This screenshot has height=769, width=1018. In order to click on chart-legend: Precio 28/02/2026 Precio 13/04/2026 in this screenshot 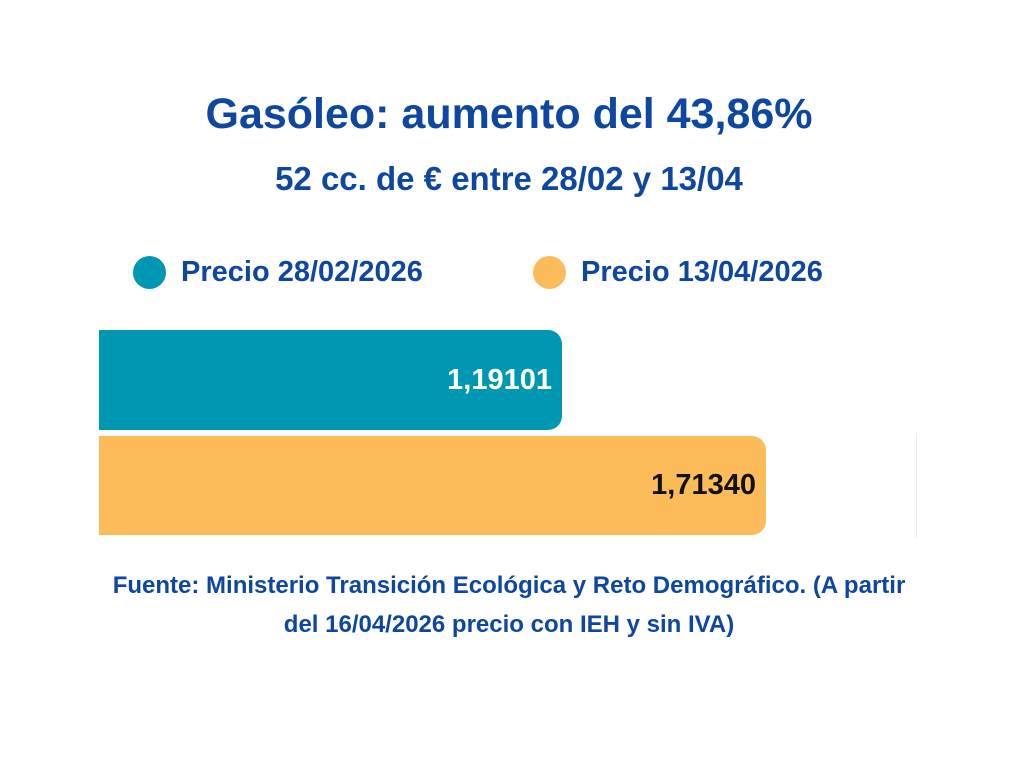, I will do `click(509, 272)`.